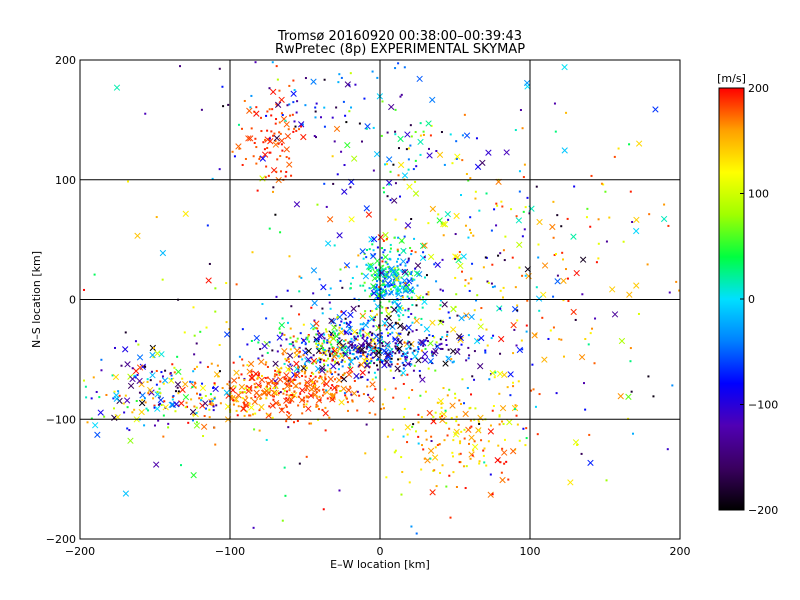  What do you see at coordinates (380, 564) in the screenshot?
I see `x-axis-label: E–W location [km]` at bounding box center [380, 564].